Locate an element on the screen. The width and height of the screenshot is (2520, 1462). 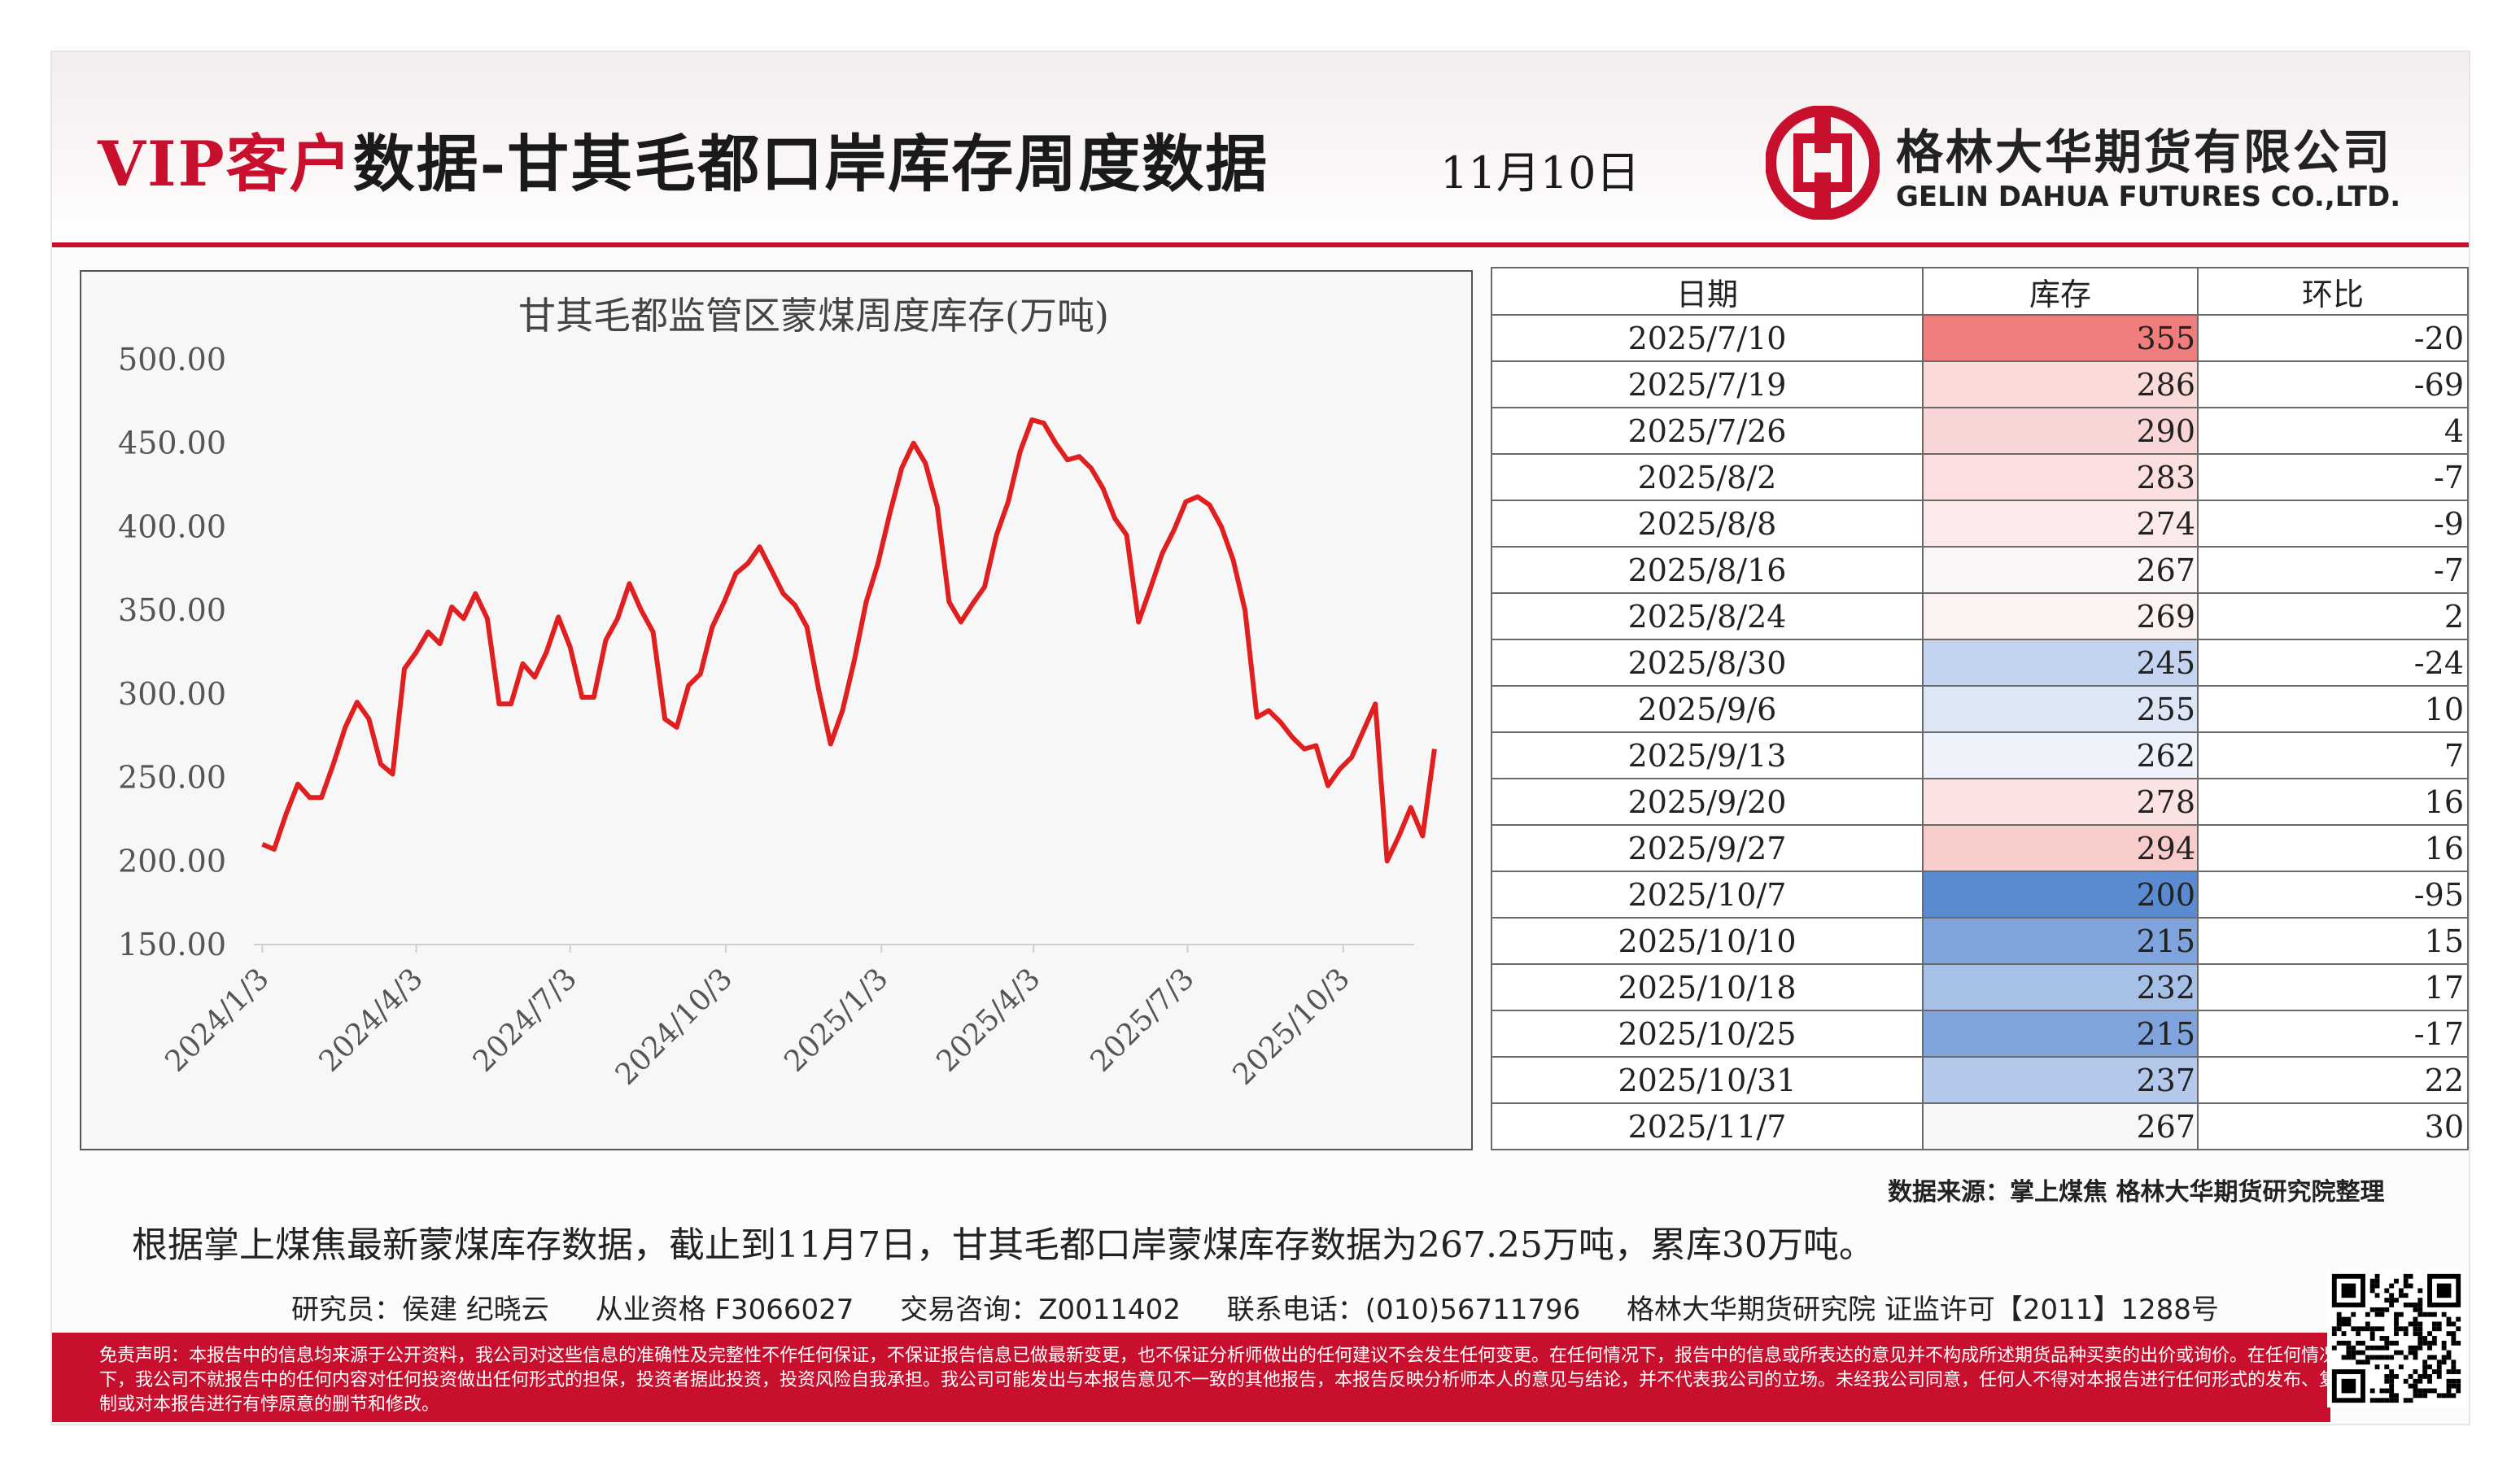
table-row: 2025/7/26 290 4 is located at coordinates (1980, 431).